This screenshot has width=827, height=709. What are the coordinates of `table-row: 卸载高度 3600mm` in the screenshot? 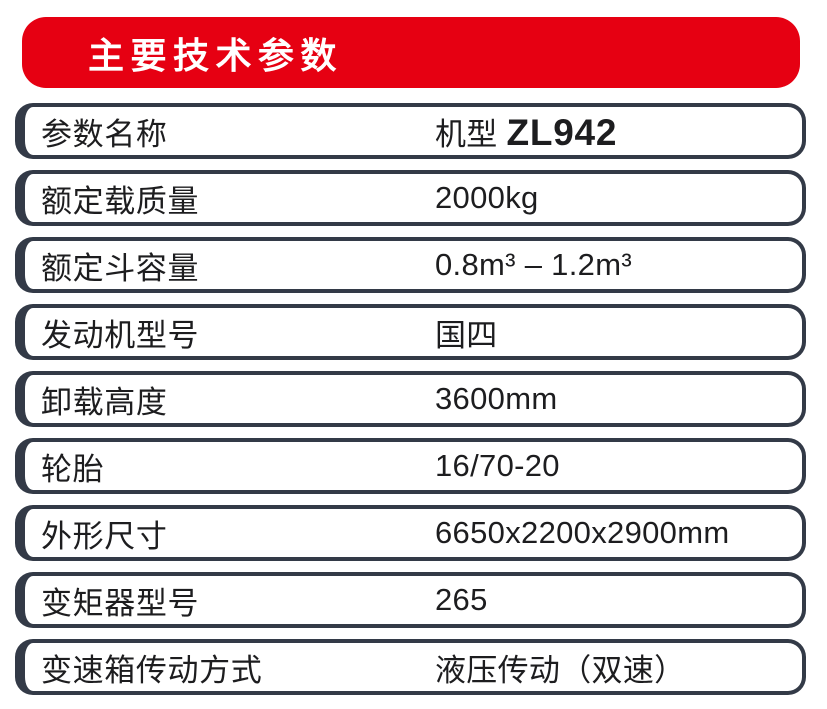 It's located at (410, 399).